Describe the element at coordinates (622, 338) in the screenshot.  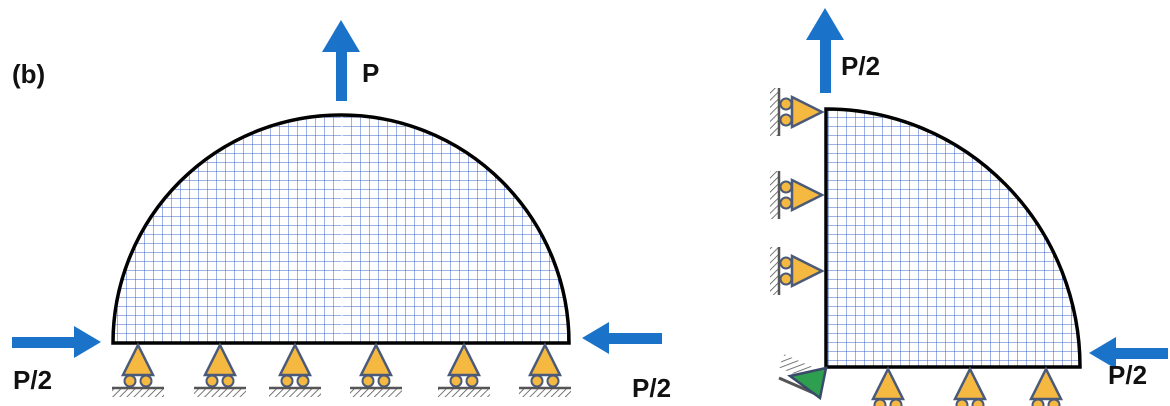
I see `right-load-arrow` at that location.